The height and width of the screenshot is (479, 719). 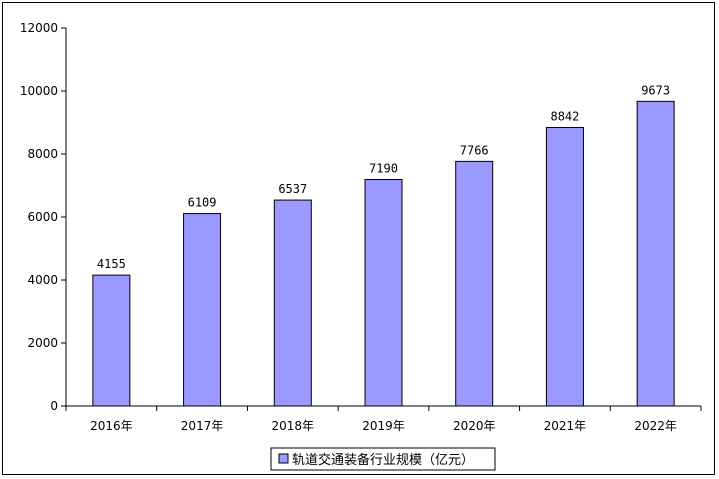 What do you see at coordinates (42, 343) in the screenshot?
I see `y-tick-label: 2000` at bounding box center [42, 343].